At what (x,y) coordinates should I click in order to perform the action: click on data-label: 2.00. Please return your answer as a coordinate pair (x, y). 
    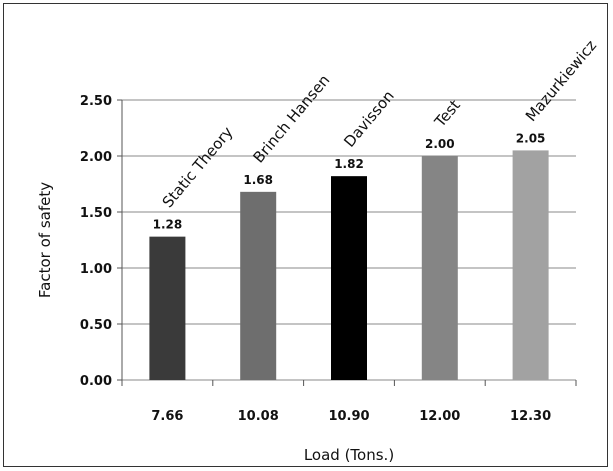
    Looking at the image, I should click on (440, 144).